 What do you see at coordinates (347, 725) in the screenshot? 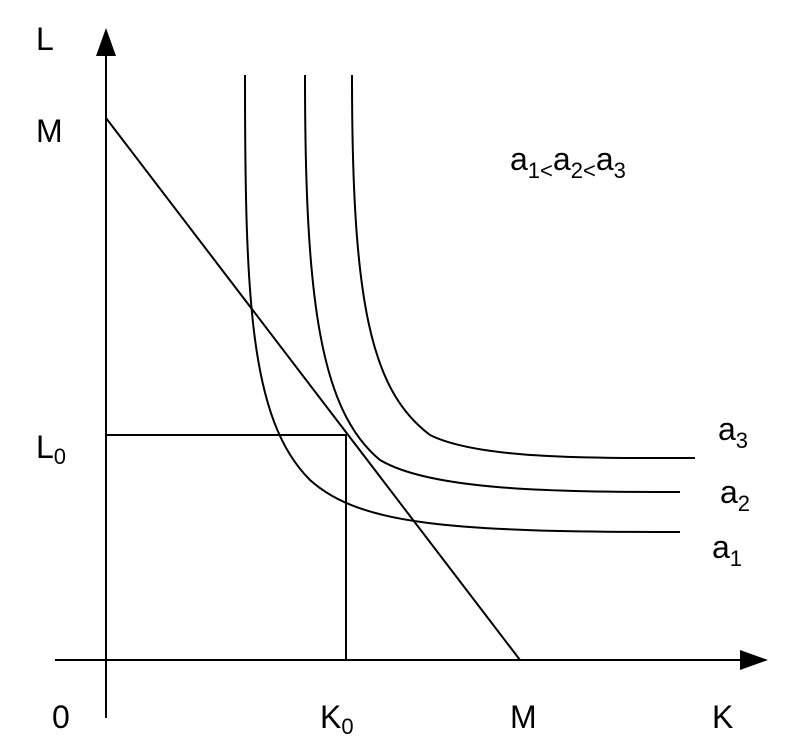
I see `k0-sub: 0` at bounding box center [347, 725].